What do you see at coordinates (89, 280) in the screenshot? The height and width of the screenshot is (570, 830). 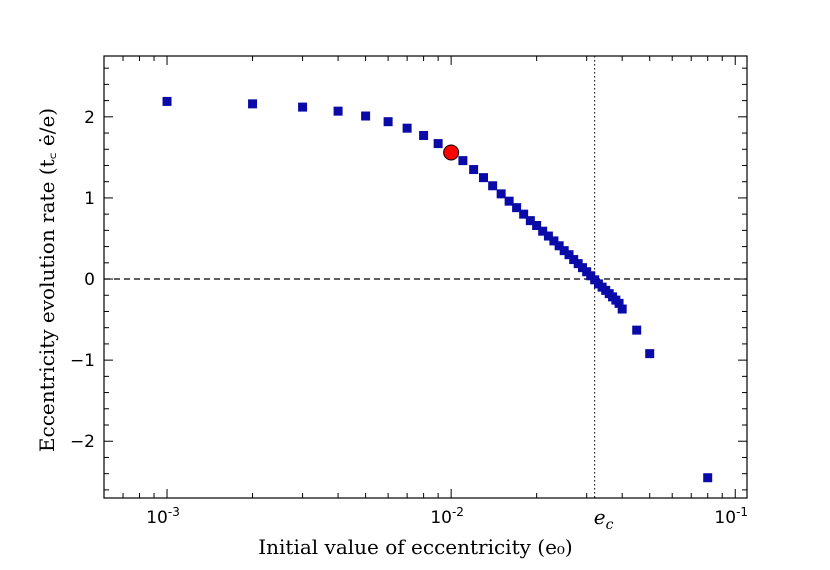 I see `y-tick-label: 0` at bounding box center [89, 280].